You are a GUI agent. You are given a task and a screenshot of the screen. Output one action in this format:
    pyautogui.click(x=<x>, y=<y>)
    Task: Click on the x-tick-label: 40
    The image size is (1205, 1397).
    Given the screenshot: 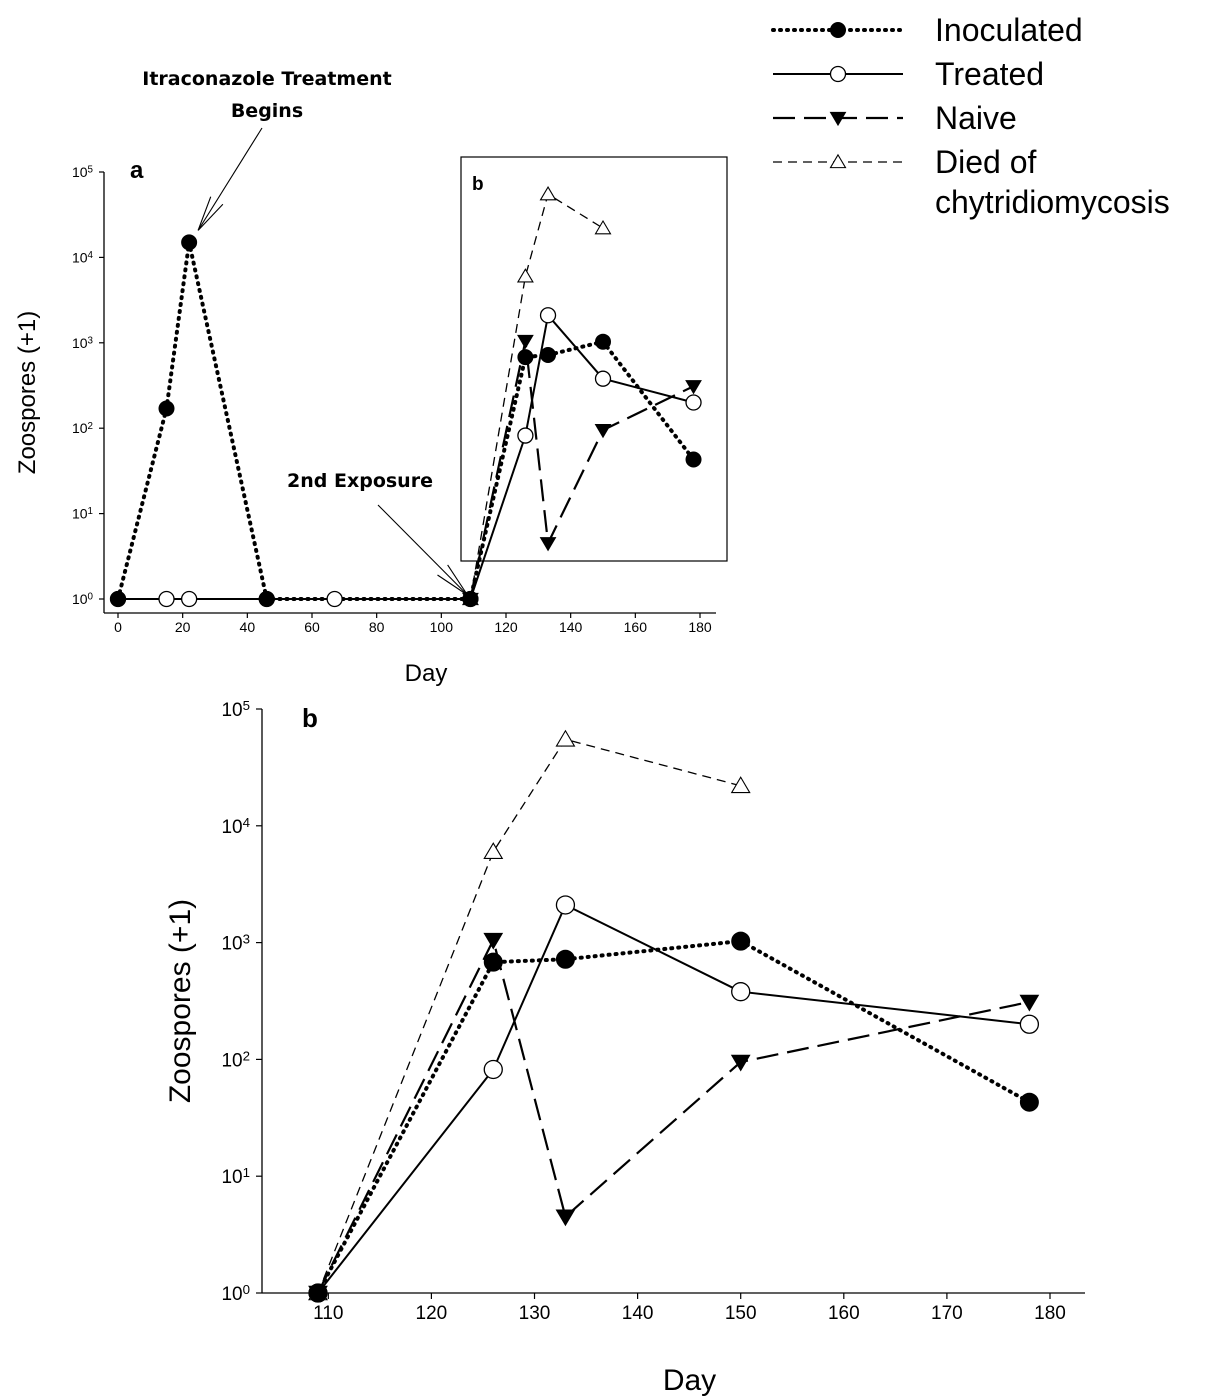 What is the action you would take?
    pyautogui.click(x=248, y=627)
    